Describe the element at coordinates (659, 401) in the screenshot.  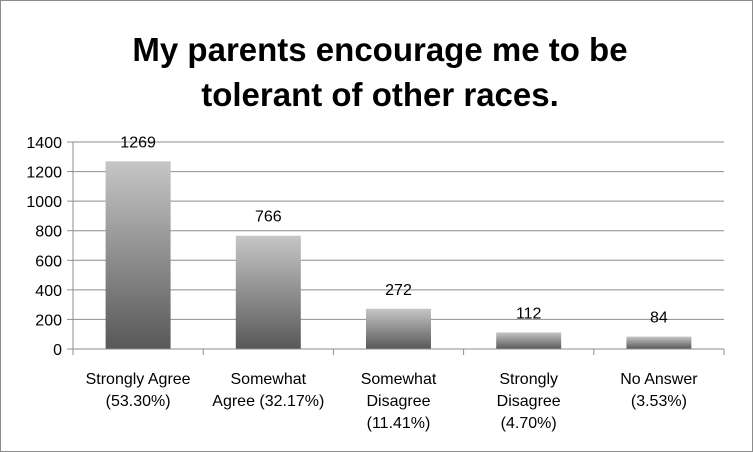
I see `x-tick-label-line: (3.53%)` at that location.